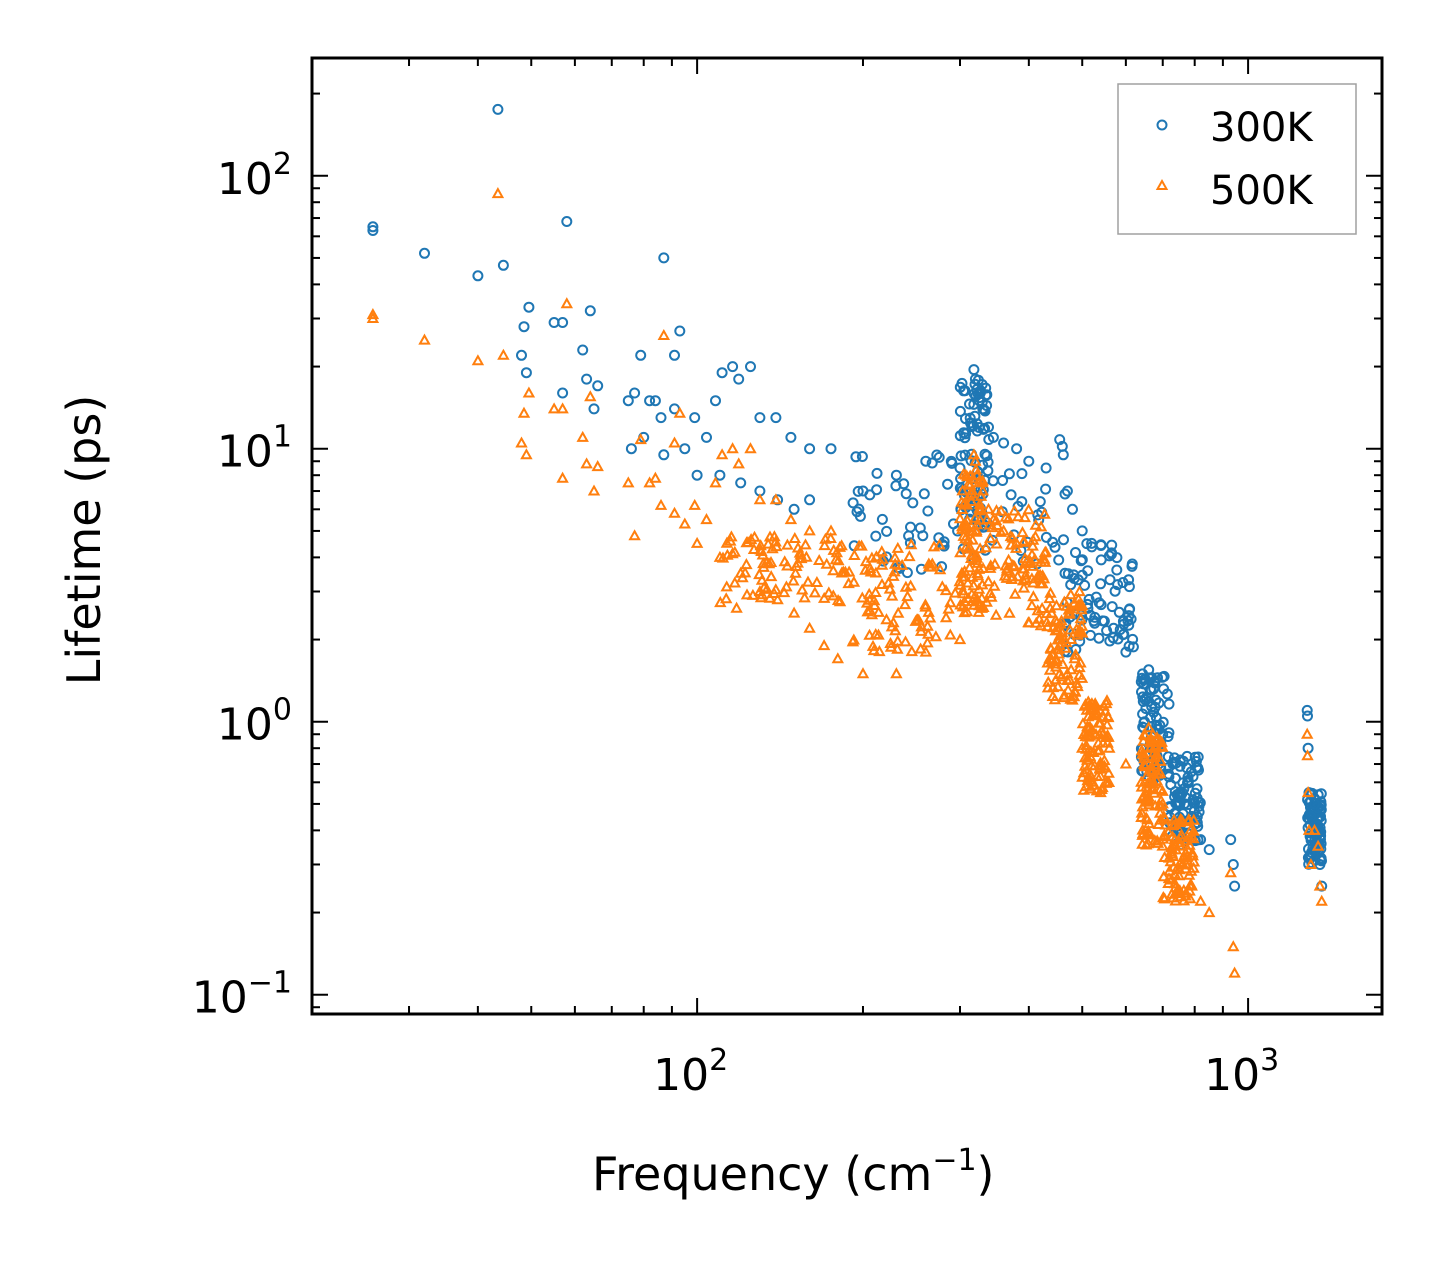 This screenshot has height=1265, width=1442. What do you see at coordinates (1262, 128) in the screenshot?
I see `legend-label-300k: 300K` at bounding box center [1262, 128].